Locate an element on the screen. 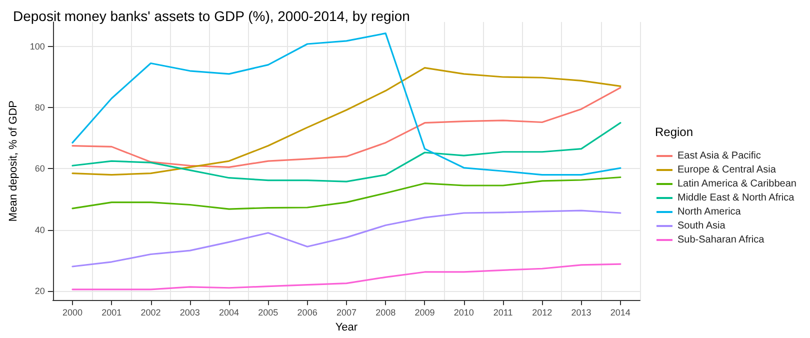  x-tick-label: 2002 is located at coordinates (150, 313).